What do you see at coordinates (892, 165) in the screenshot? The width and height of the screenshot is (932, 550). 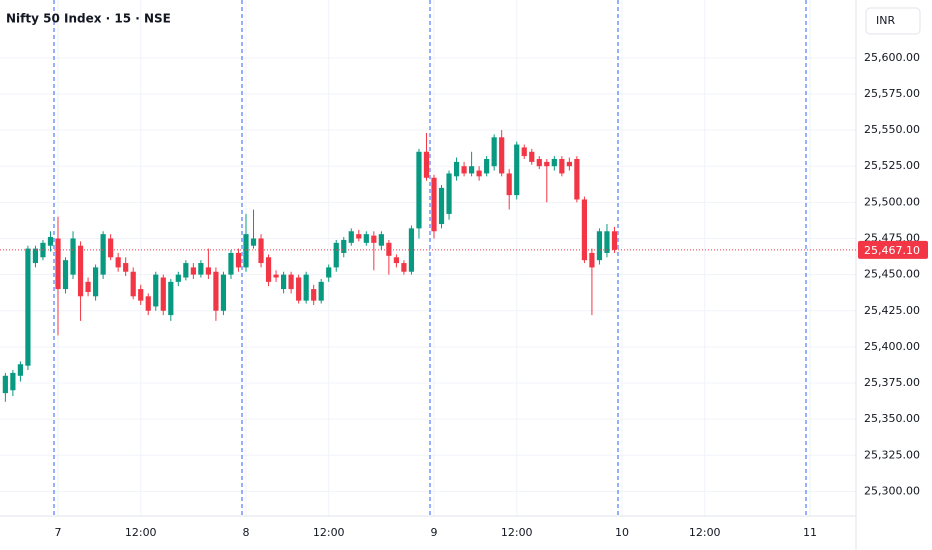 I see `y-tick-label: 25,525.00` at bounding box center [892, 165].